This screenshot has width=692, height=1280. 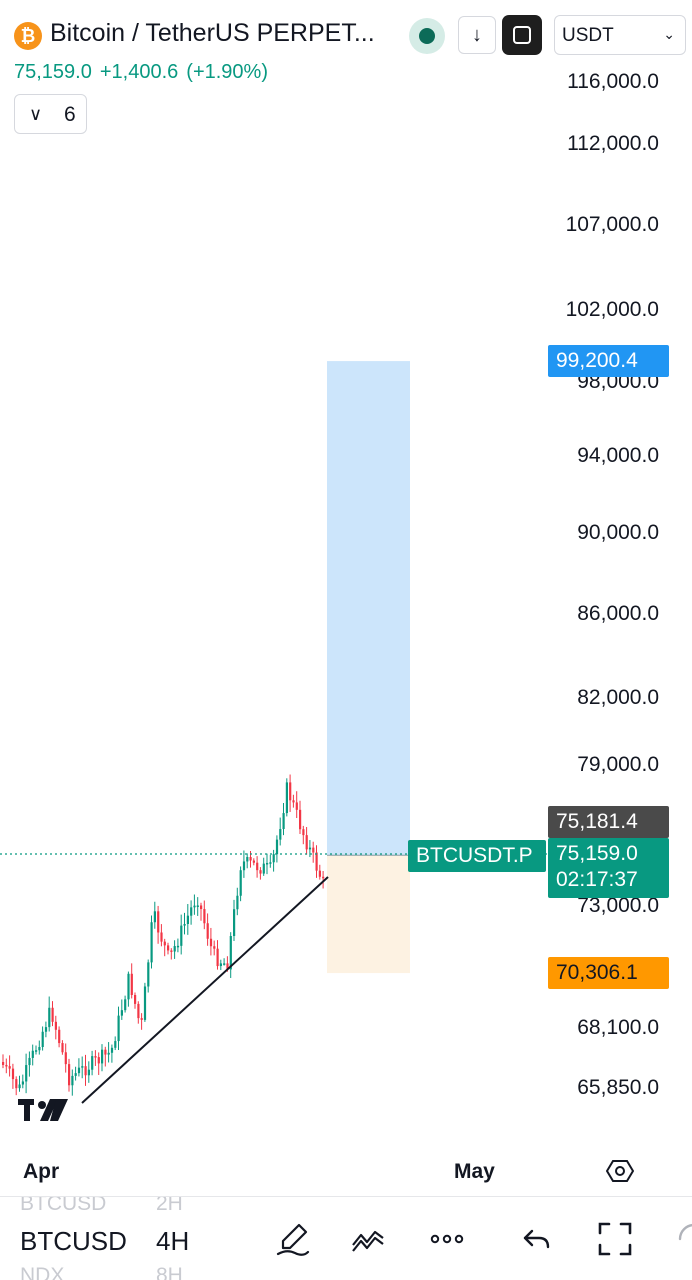 What do you see at coordinates (63, 1205) in the screenshot?
I see `symbol-picker-prev: BTCUSD` at bounding box center [63, 1205].